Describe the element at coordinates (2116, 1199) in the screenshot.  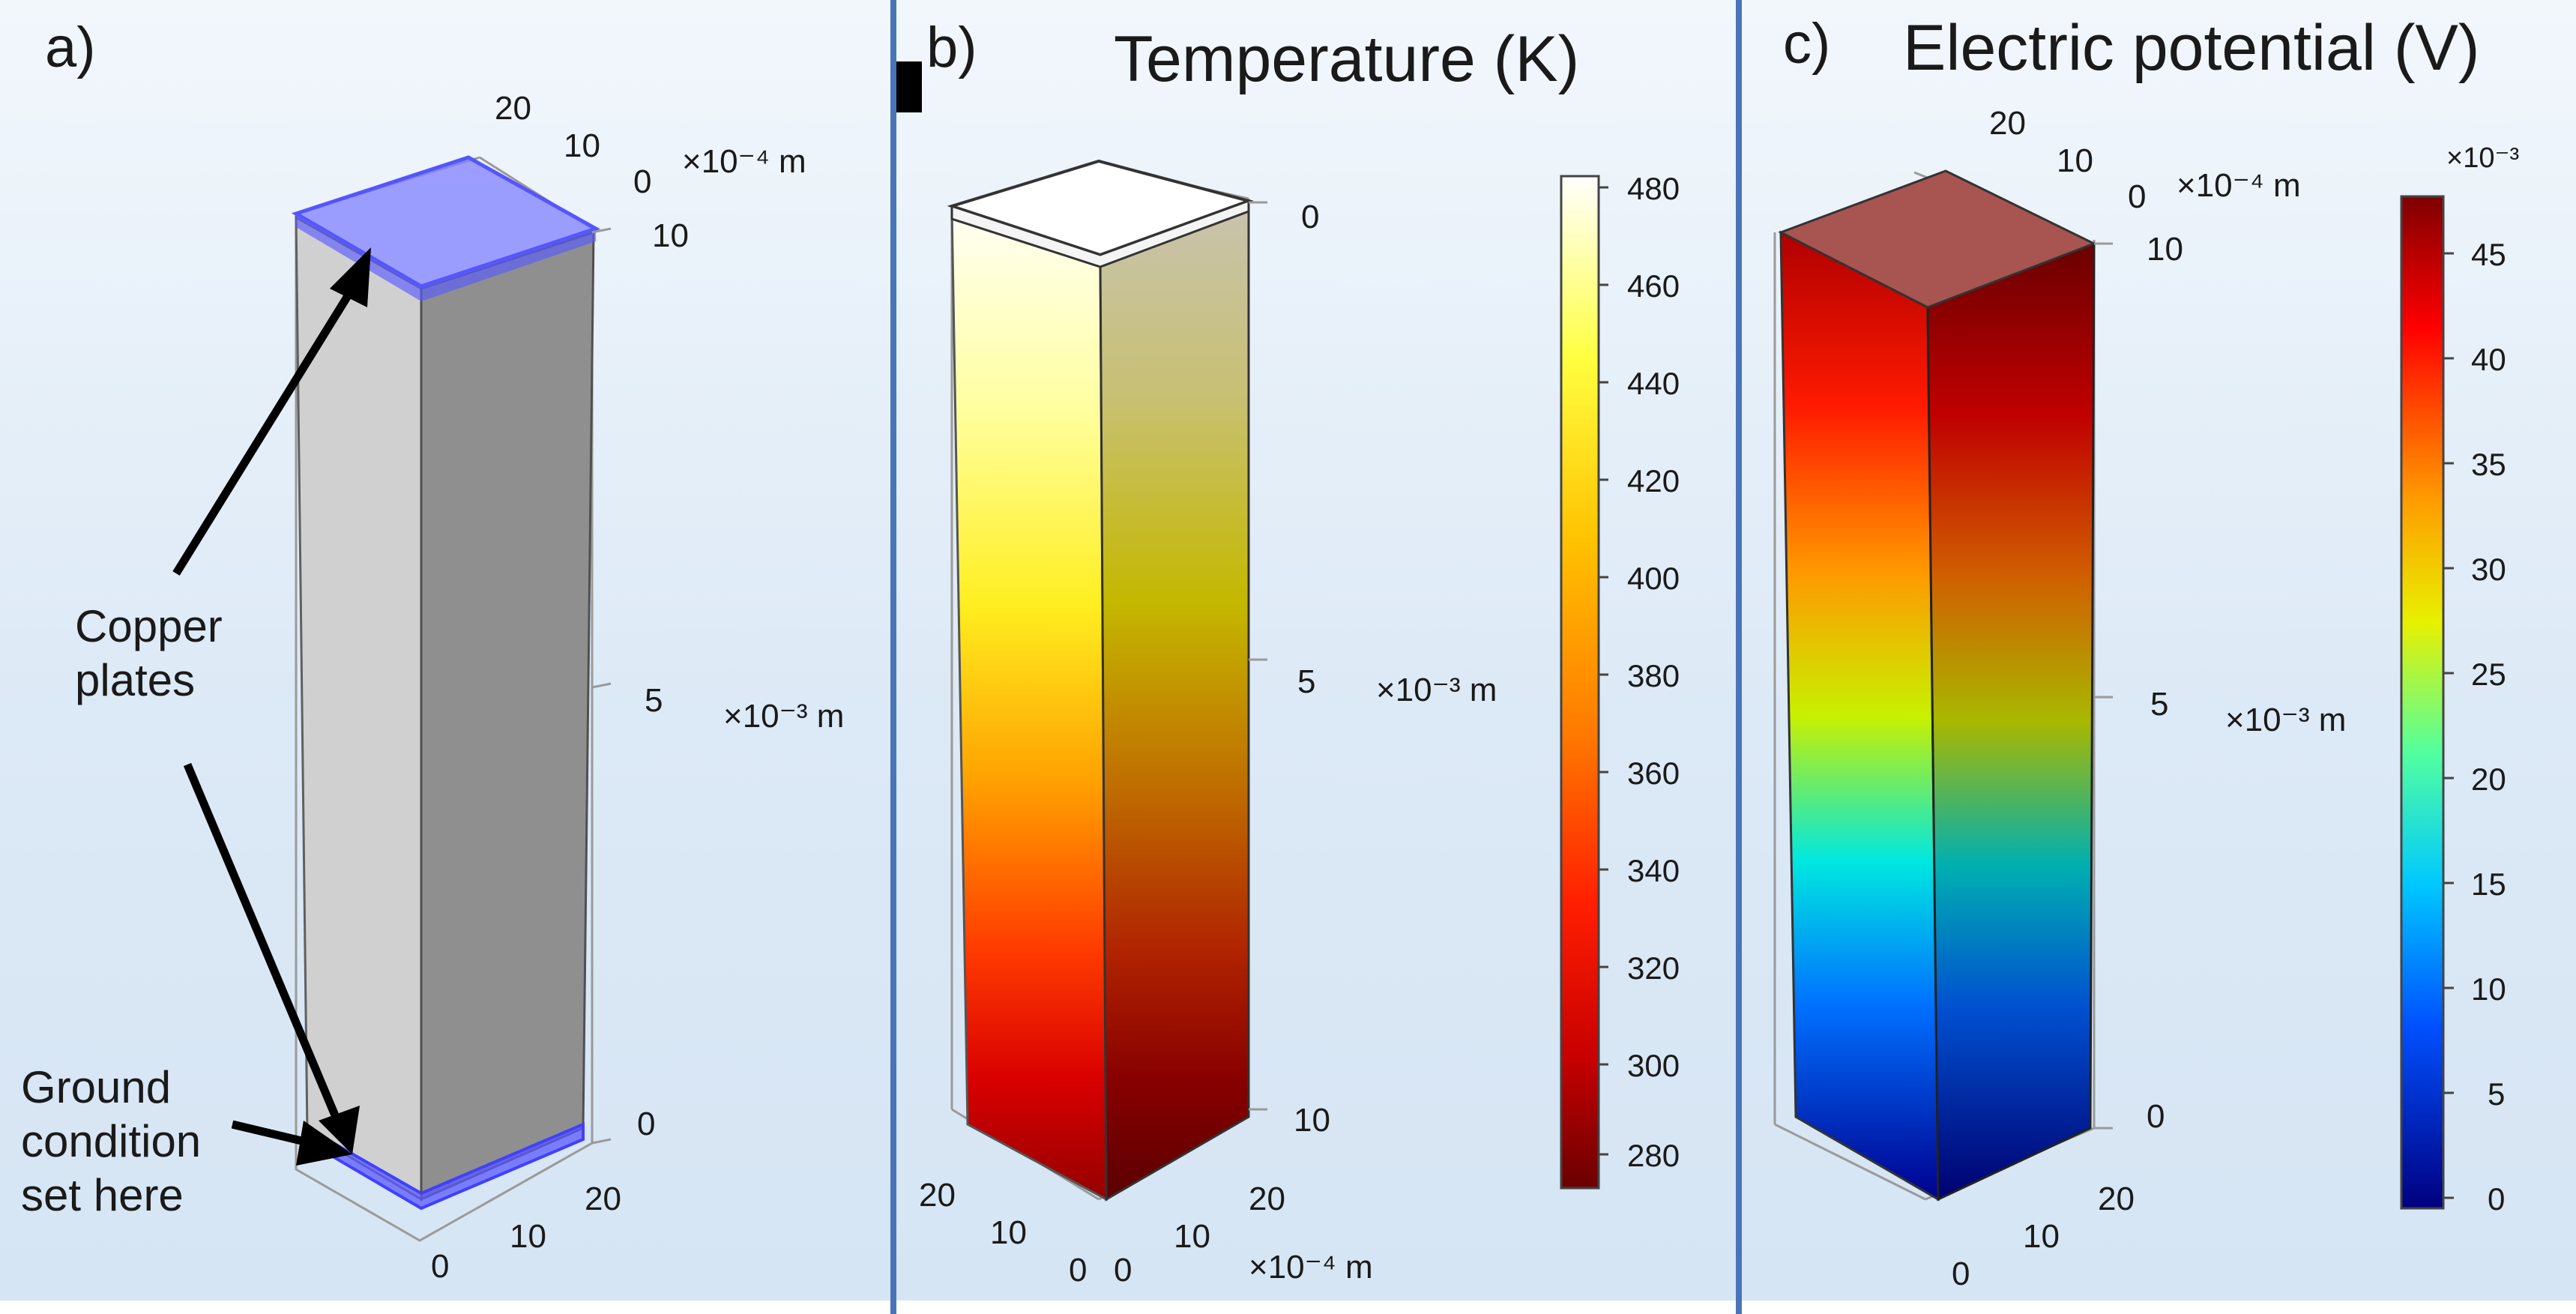
I see `c-axis-bottom-tick-20: 20` at that location.